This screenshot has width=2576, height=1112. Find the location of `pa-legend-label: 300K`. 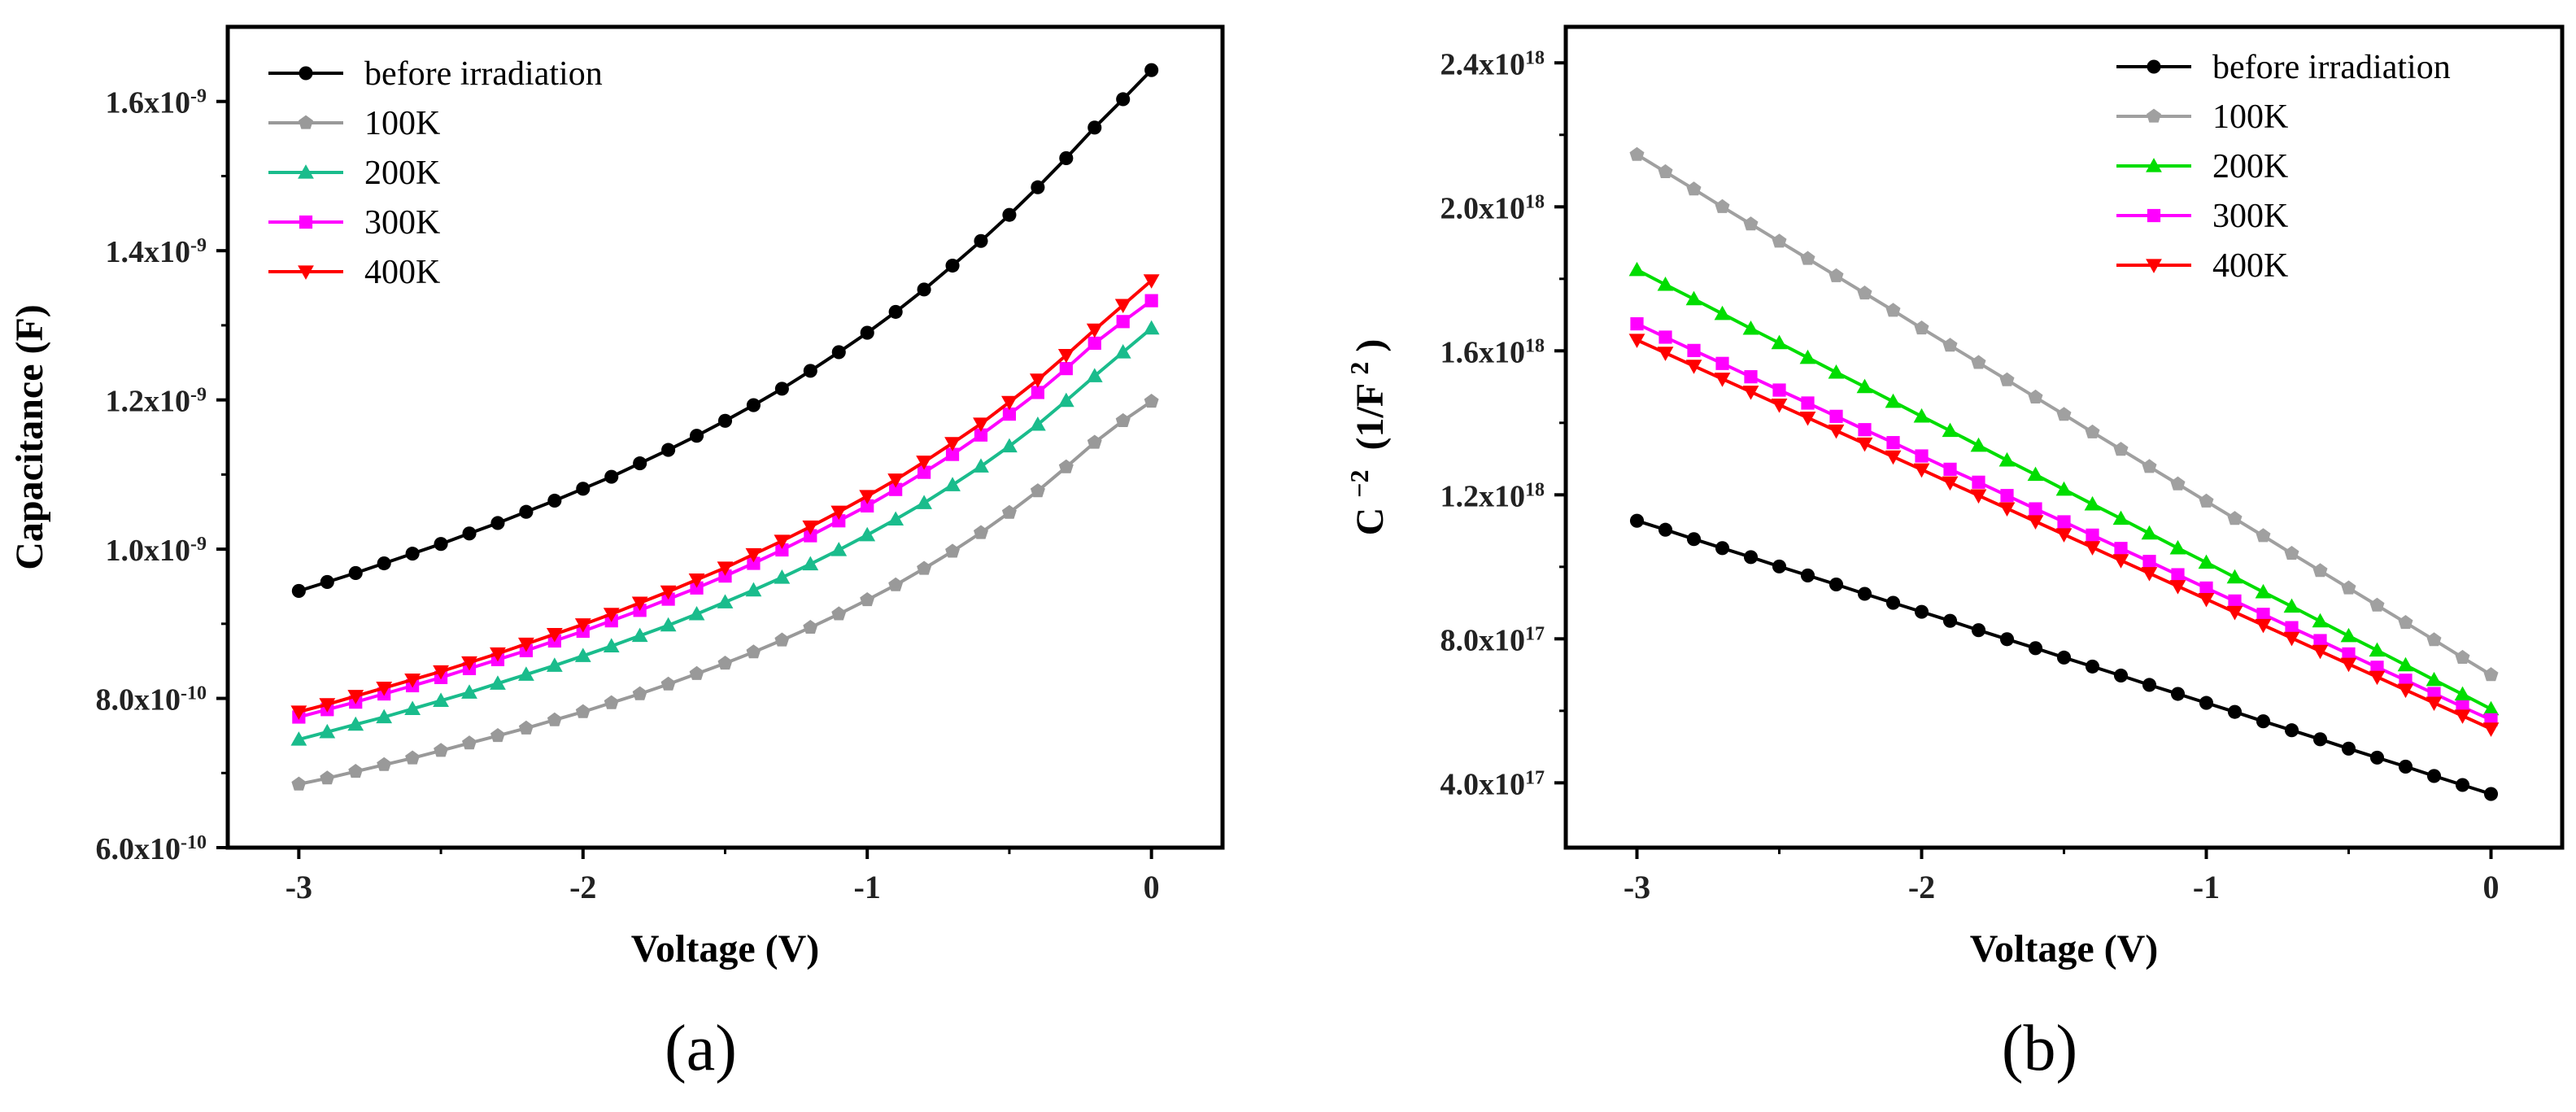

pa-legend-label: 300K is located at coordinates (402, 223).